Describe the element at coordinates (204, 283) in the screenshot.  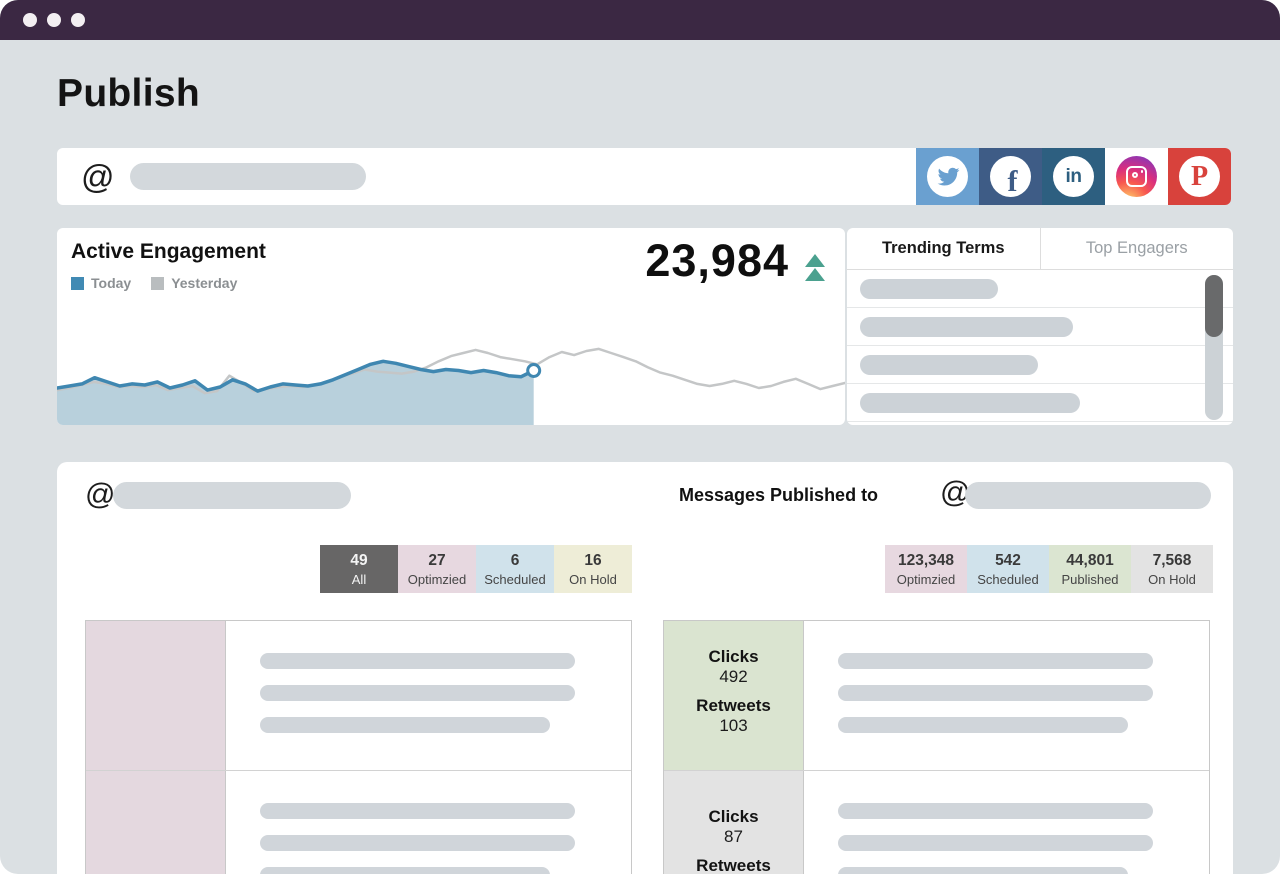
I see `legend-yesterday-label: Yesterday` at that location.